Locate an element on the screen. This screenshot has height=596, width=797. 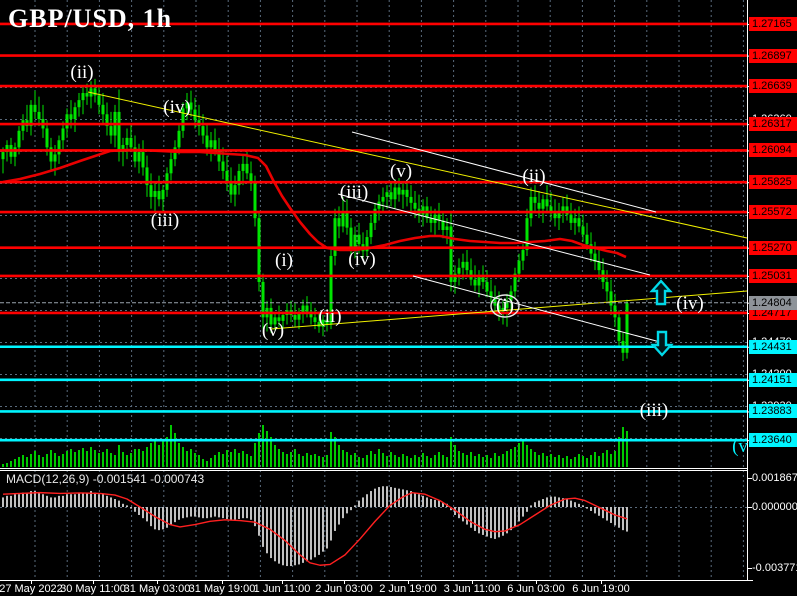
up-arrow-icon is located at coordinates (661, 292).